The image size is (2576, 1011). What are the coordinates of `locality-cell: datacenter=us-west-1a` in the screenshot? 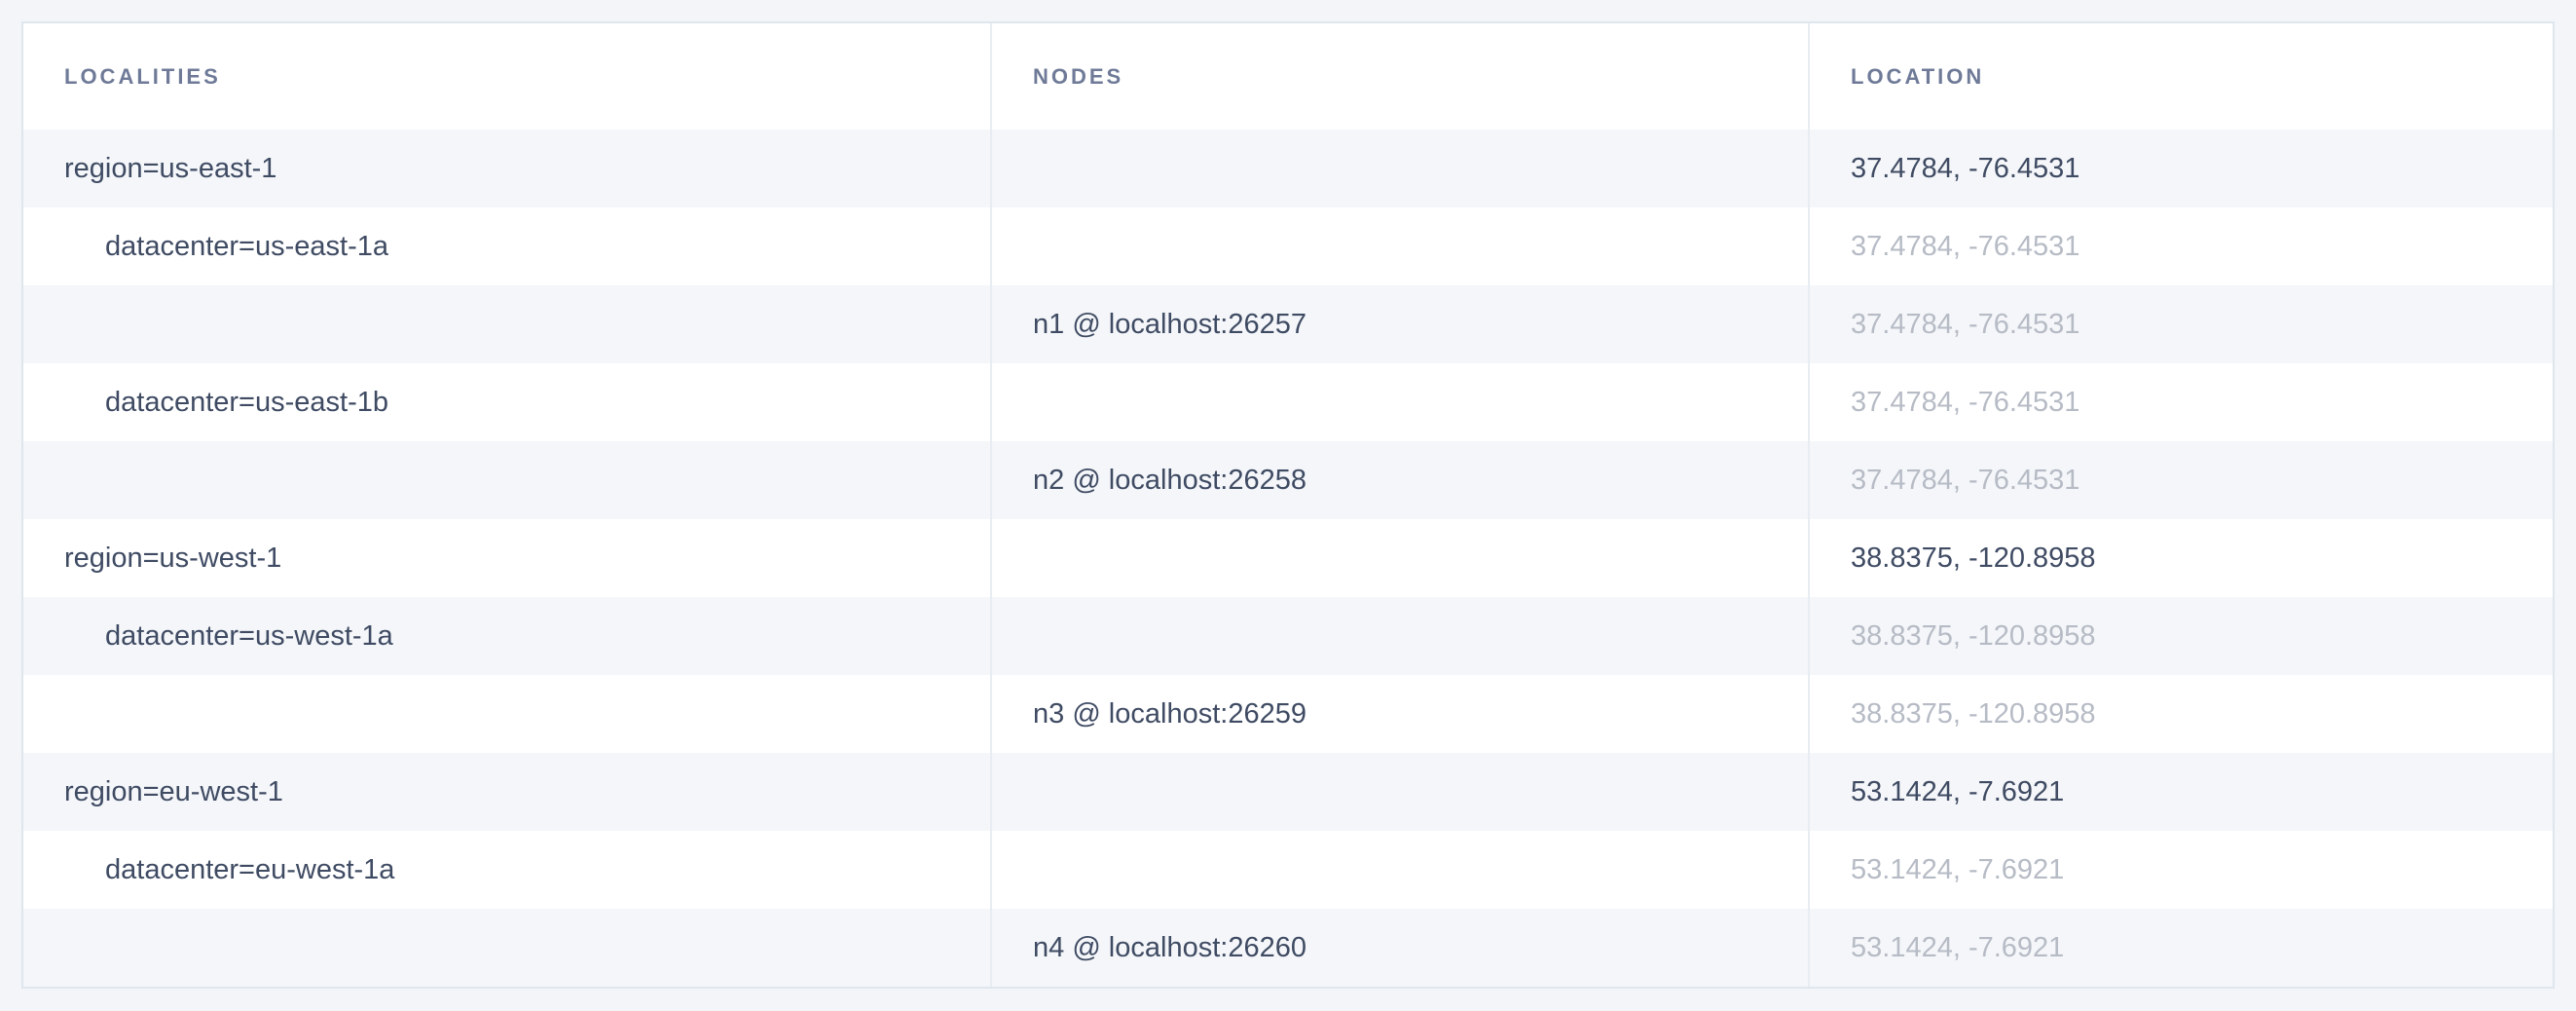 It's located at (507, 636).